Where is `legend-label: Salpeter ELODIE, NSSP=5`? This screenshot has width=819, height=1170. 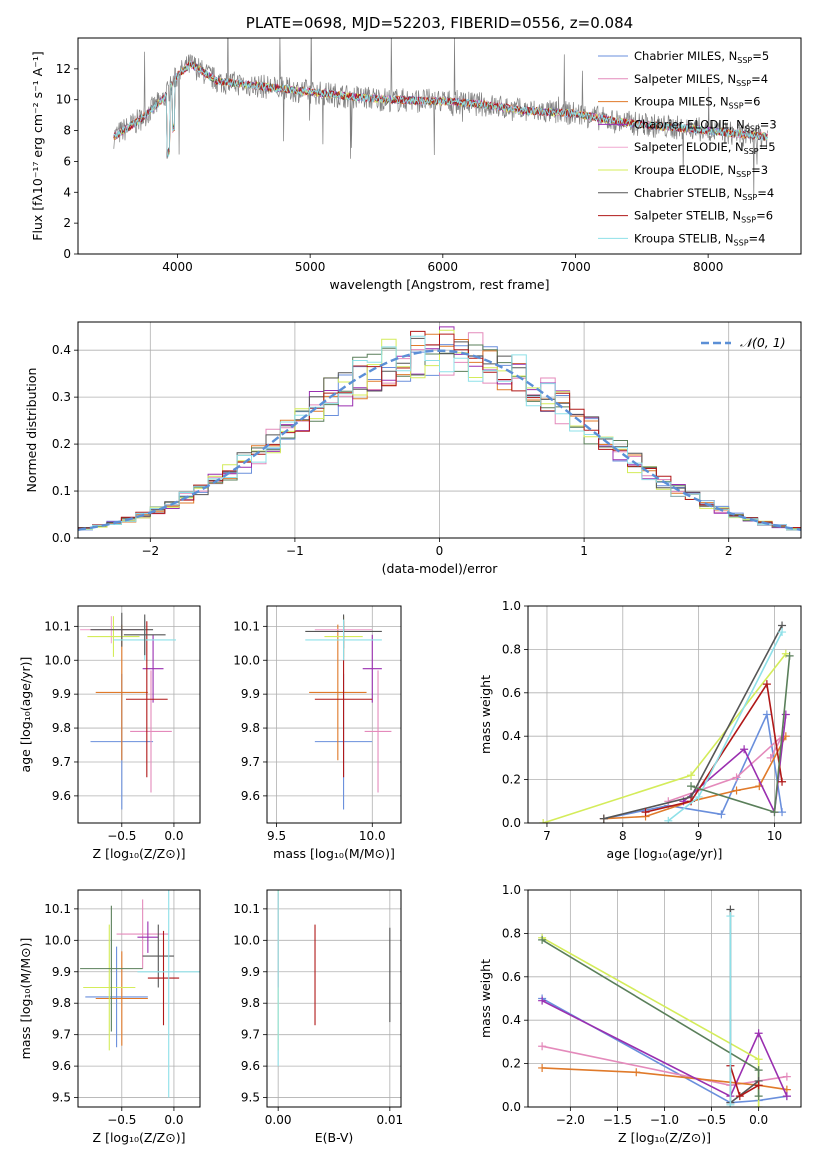 legend-label: Salpeter ELODIE, NSSP=5 is located at coordinates (705, 148).